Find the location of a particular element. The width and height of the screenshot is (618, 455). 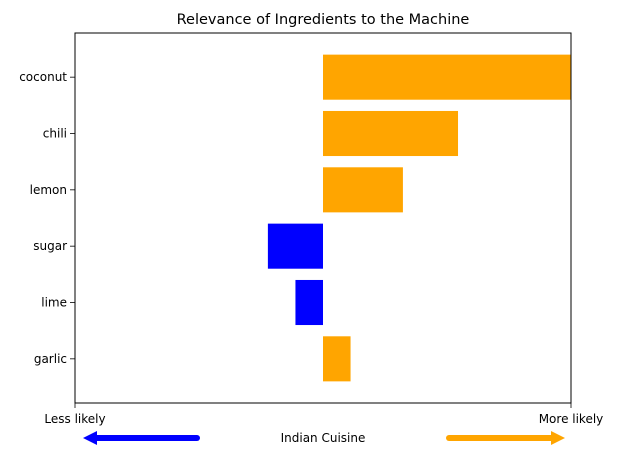

bar-chili is located at coordinates (391, 133).